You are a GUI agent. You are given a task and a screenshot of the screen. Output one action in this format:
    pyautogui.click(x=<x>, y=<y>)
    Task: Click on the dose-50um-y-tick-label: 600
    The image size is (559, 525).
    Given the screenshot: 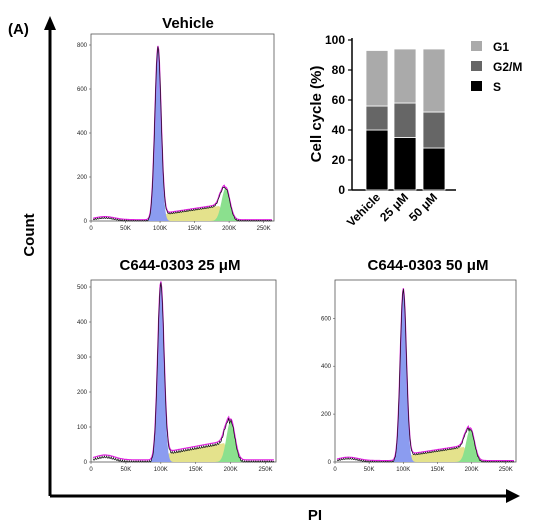 What is the action you would take?
    pyautogui.click(x=326, y=319)
    